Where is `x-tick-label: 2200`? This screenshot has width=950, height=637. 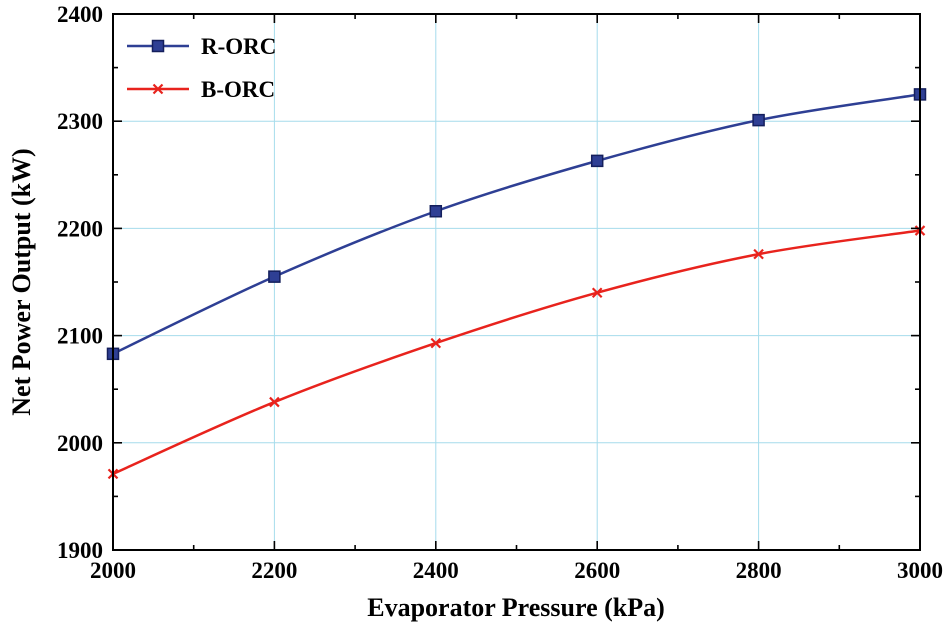 x-tick-label: 2200 is located at coordinates (274, 570).